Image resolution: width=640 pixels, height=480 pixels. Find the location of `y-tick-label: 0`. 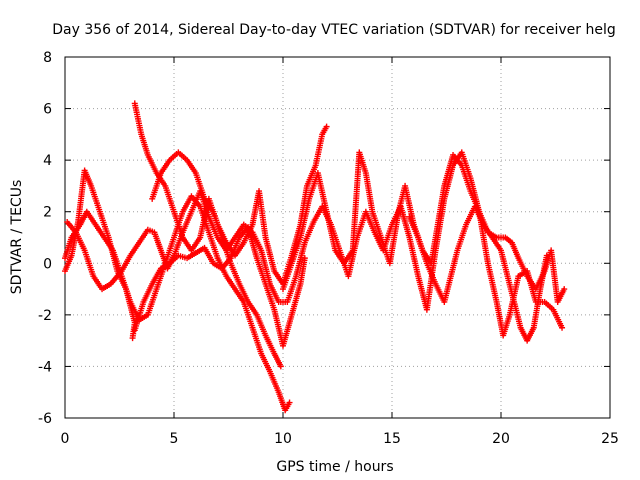

y-tick-label: 0 is located at coordinates (47, 264).